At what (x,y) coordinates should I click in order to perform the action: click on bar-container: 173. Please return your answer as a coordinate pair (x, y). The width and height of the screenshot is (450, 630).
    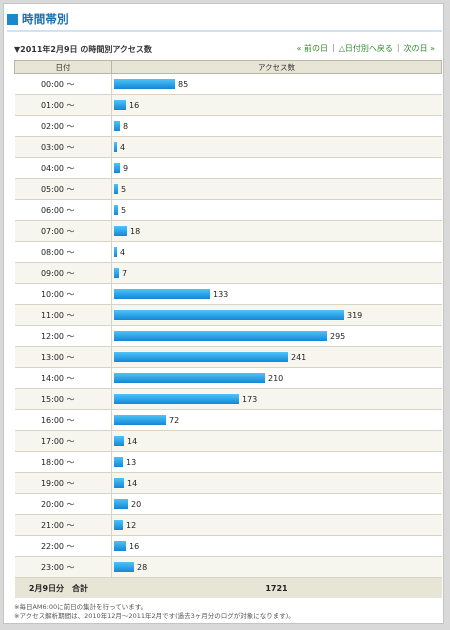
    Looking at the image, I should click on (277, 399).